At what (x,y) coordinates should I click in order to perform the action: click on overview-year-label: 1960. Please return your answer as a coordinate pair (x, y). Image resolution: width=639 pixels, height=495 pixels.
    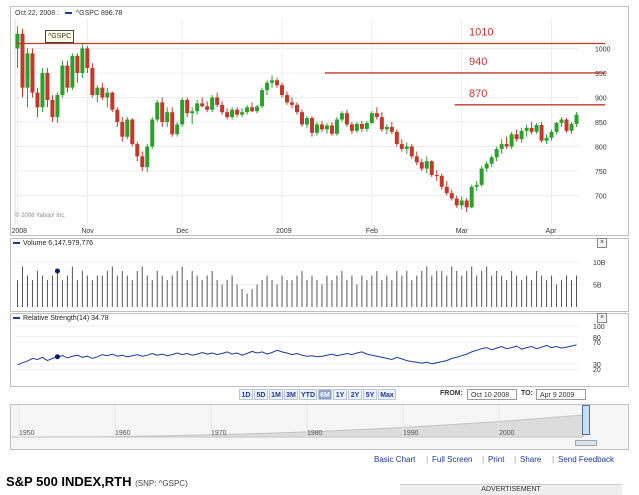
    Looking at the image, I should click on (123, 433).